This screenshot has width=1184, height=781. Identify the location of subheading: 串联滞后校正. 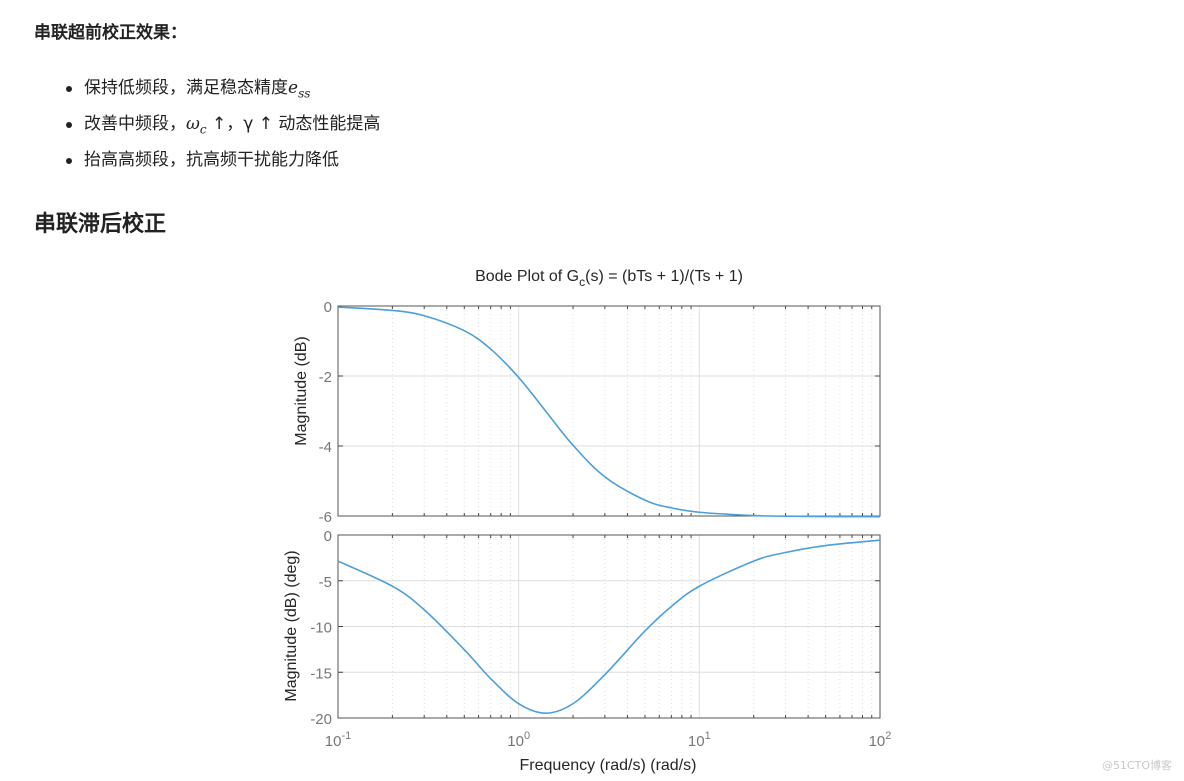
(100, 224).